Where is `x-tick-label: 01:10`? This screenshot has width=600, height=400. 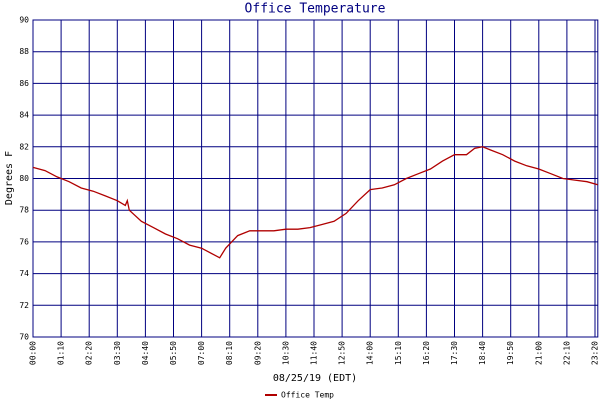
x-tick-label: 01:10 is located at coordinates (61, 353).